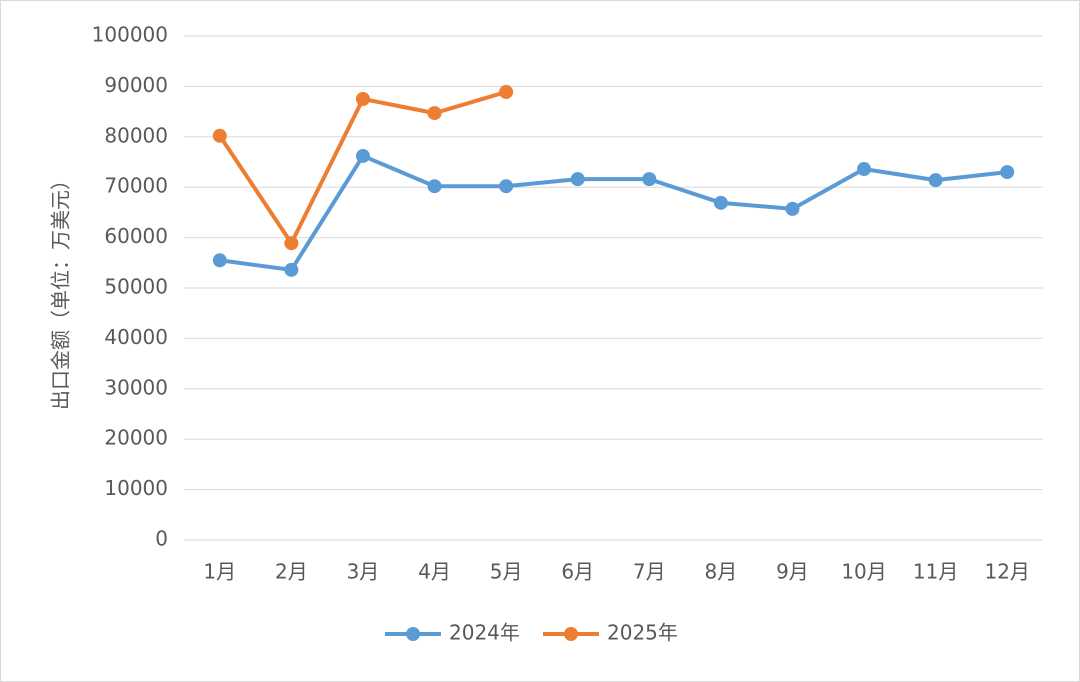 The width and height of the screenshot is (1080, 682). I want to click on legend-label: 2025年, so click(642, 633).